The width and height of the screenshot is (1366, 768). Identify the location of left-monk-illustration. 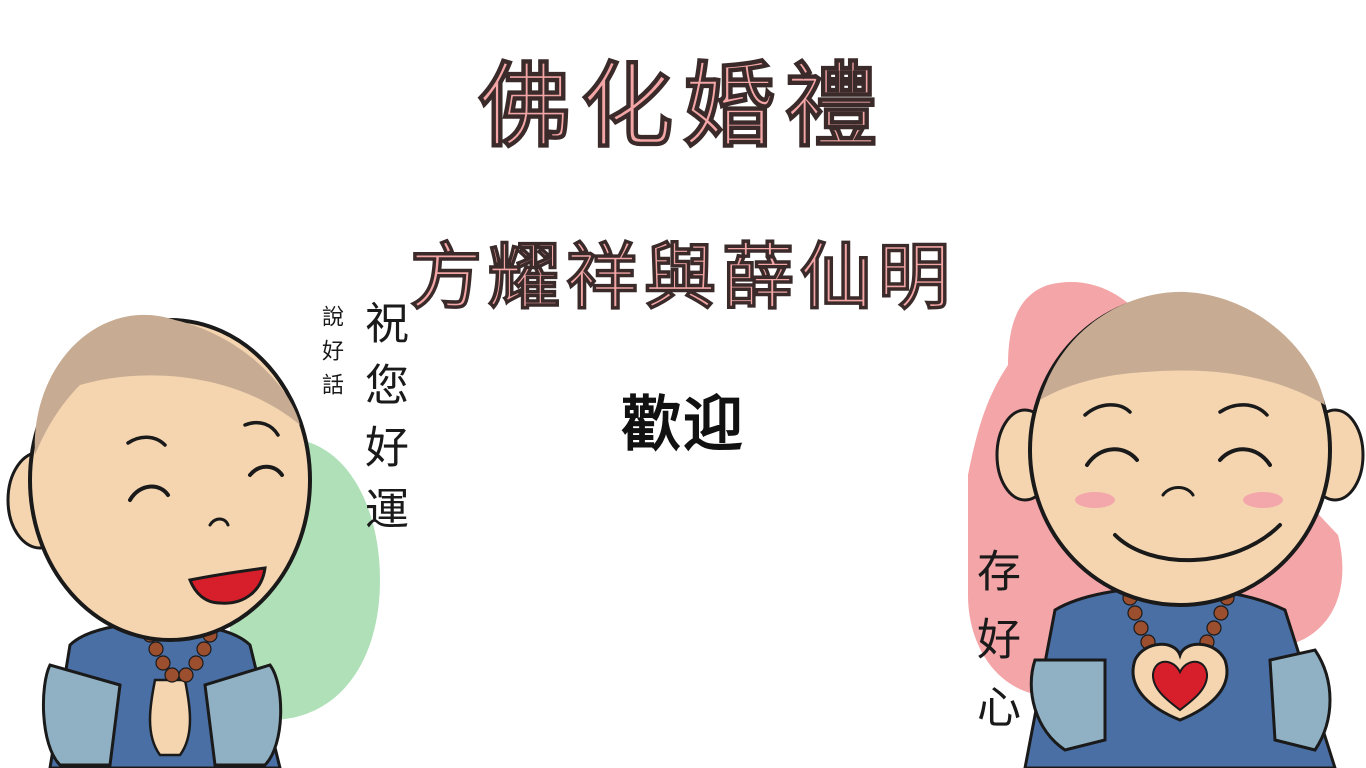
(159, 541).